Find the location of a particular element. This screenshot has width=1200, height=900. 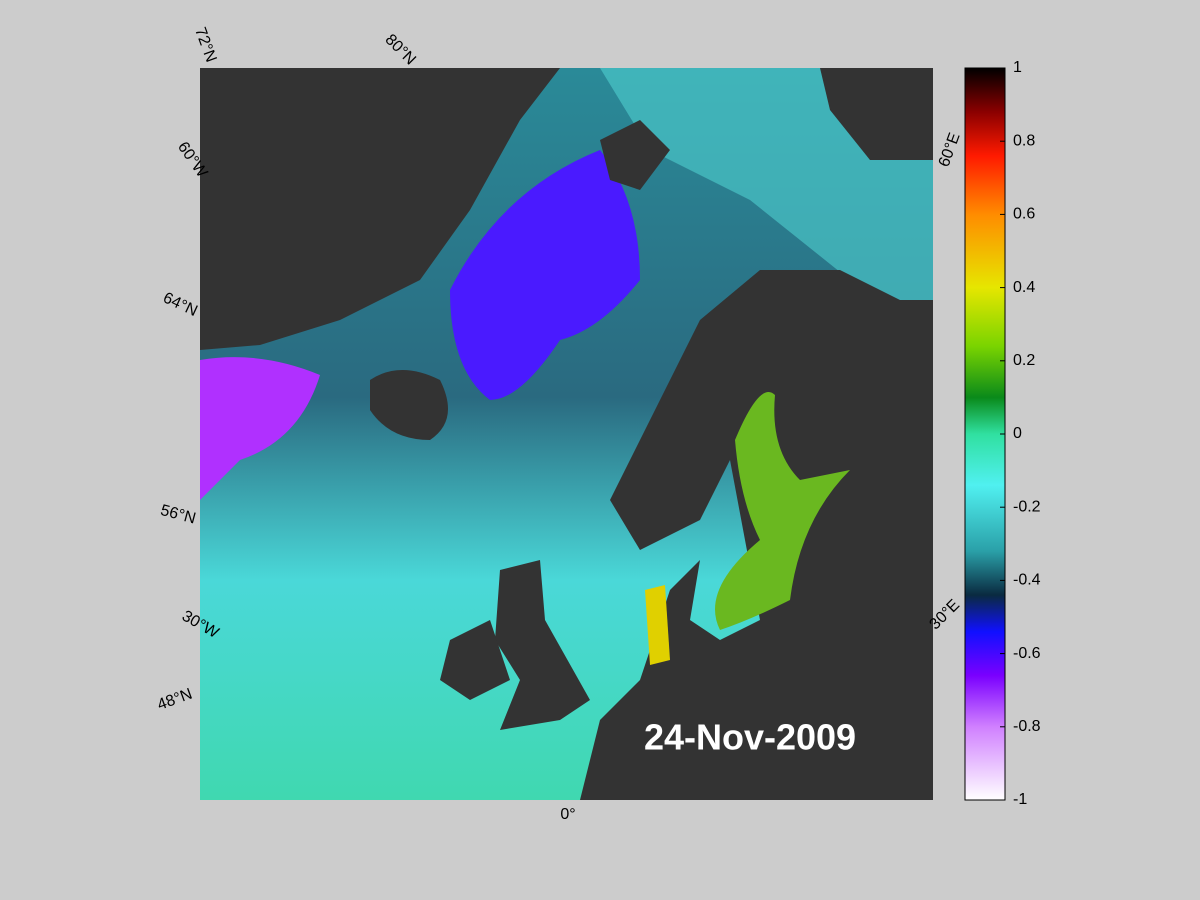

greenland is located at coordinates (380, 209).